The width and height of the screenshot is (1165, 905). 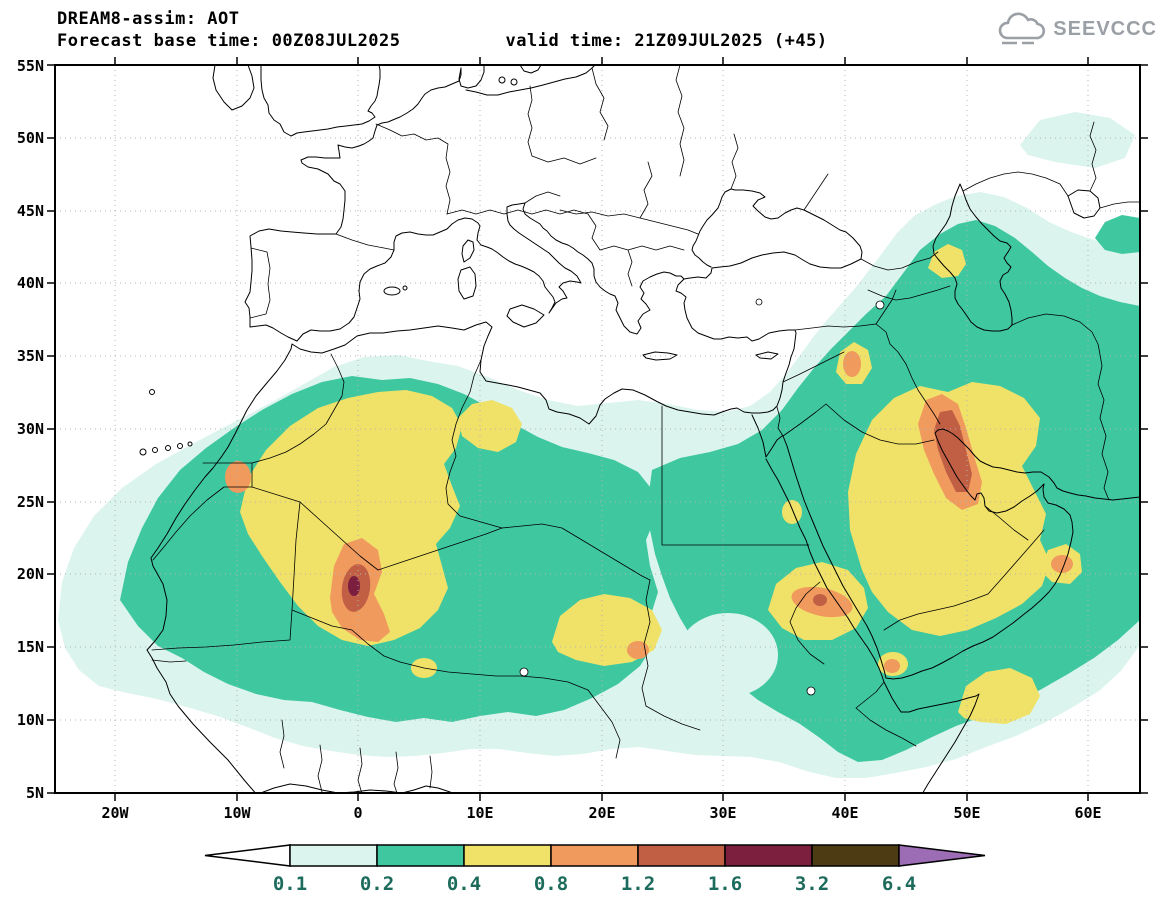 What do you see at coordinates (237, 813) in the screenshot?
I see `lon-tick-label: 10W` at bounding box center [237, 813].